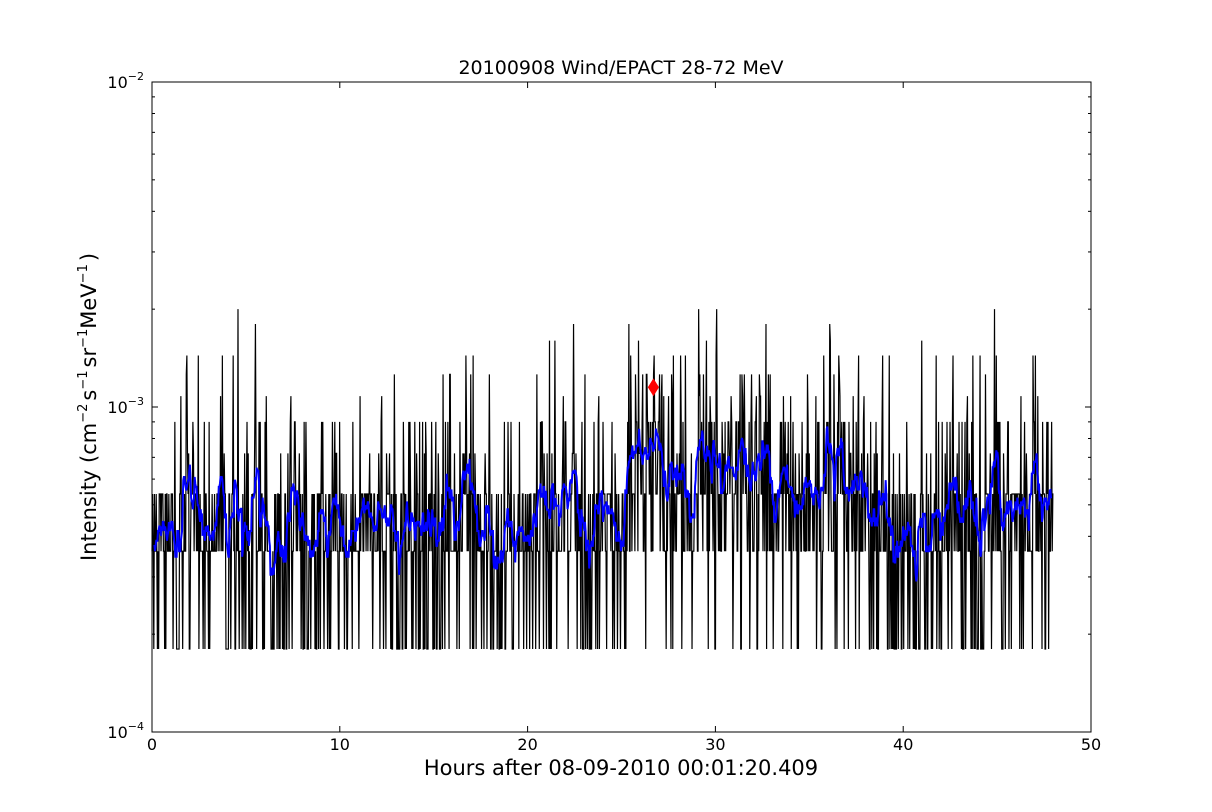 This screenshot has width=1212, height=812. I want to click on y-label-prefix: Intensity (cm, so click(89, 492).